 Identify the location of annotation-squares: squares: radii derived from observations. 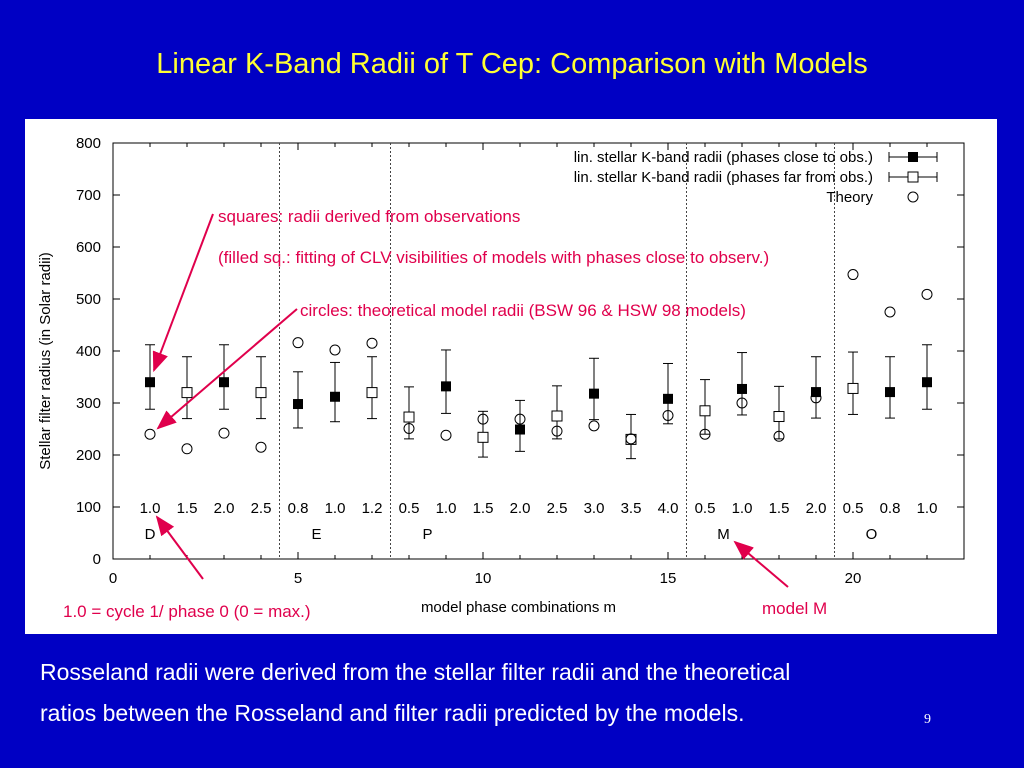
(369, 216).